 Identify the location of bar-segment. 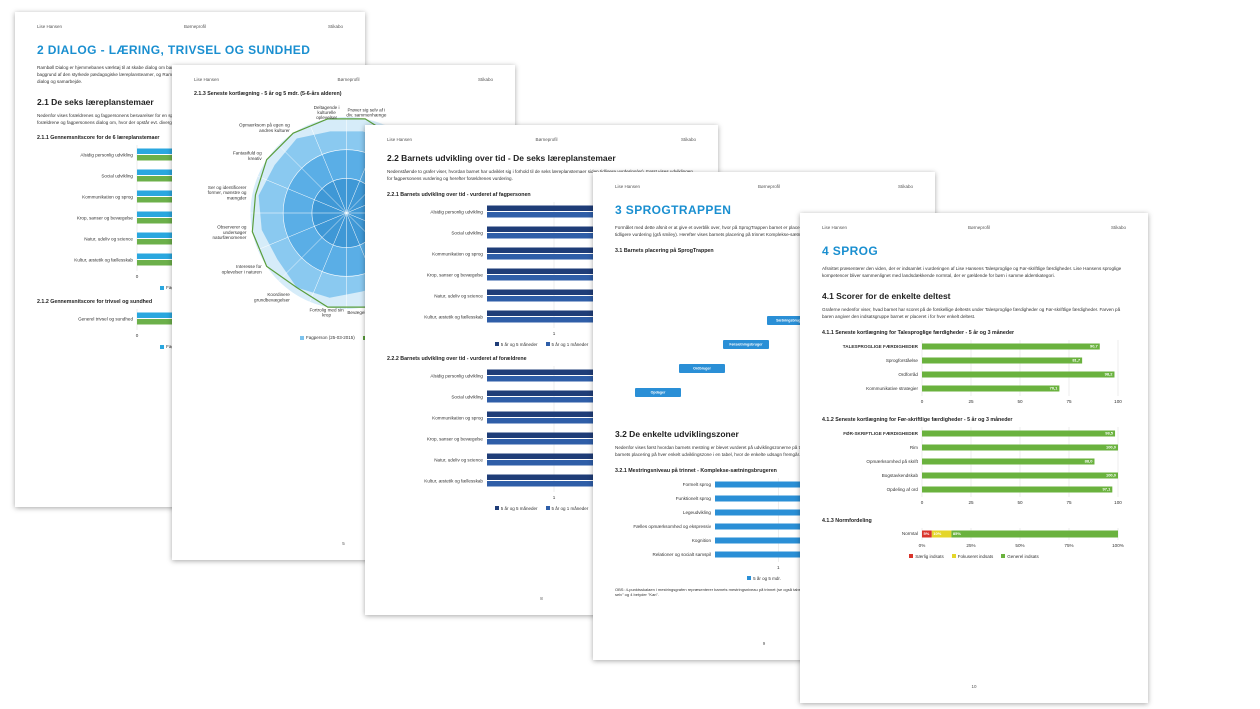
(1034, 534).